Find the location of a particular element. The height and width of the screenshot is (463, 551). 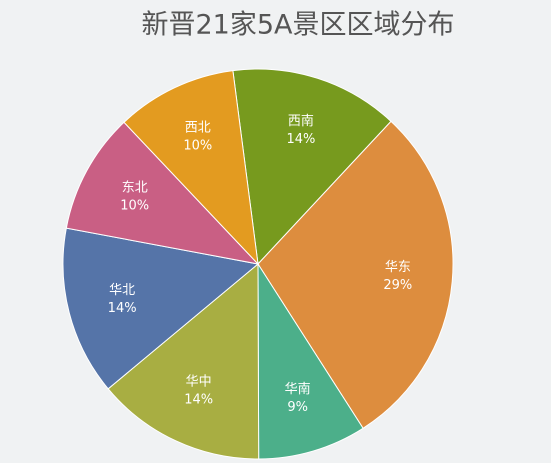

slice-label: 华北 is located at coordinates (122, 290).